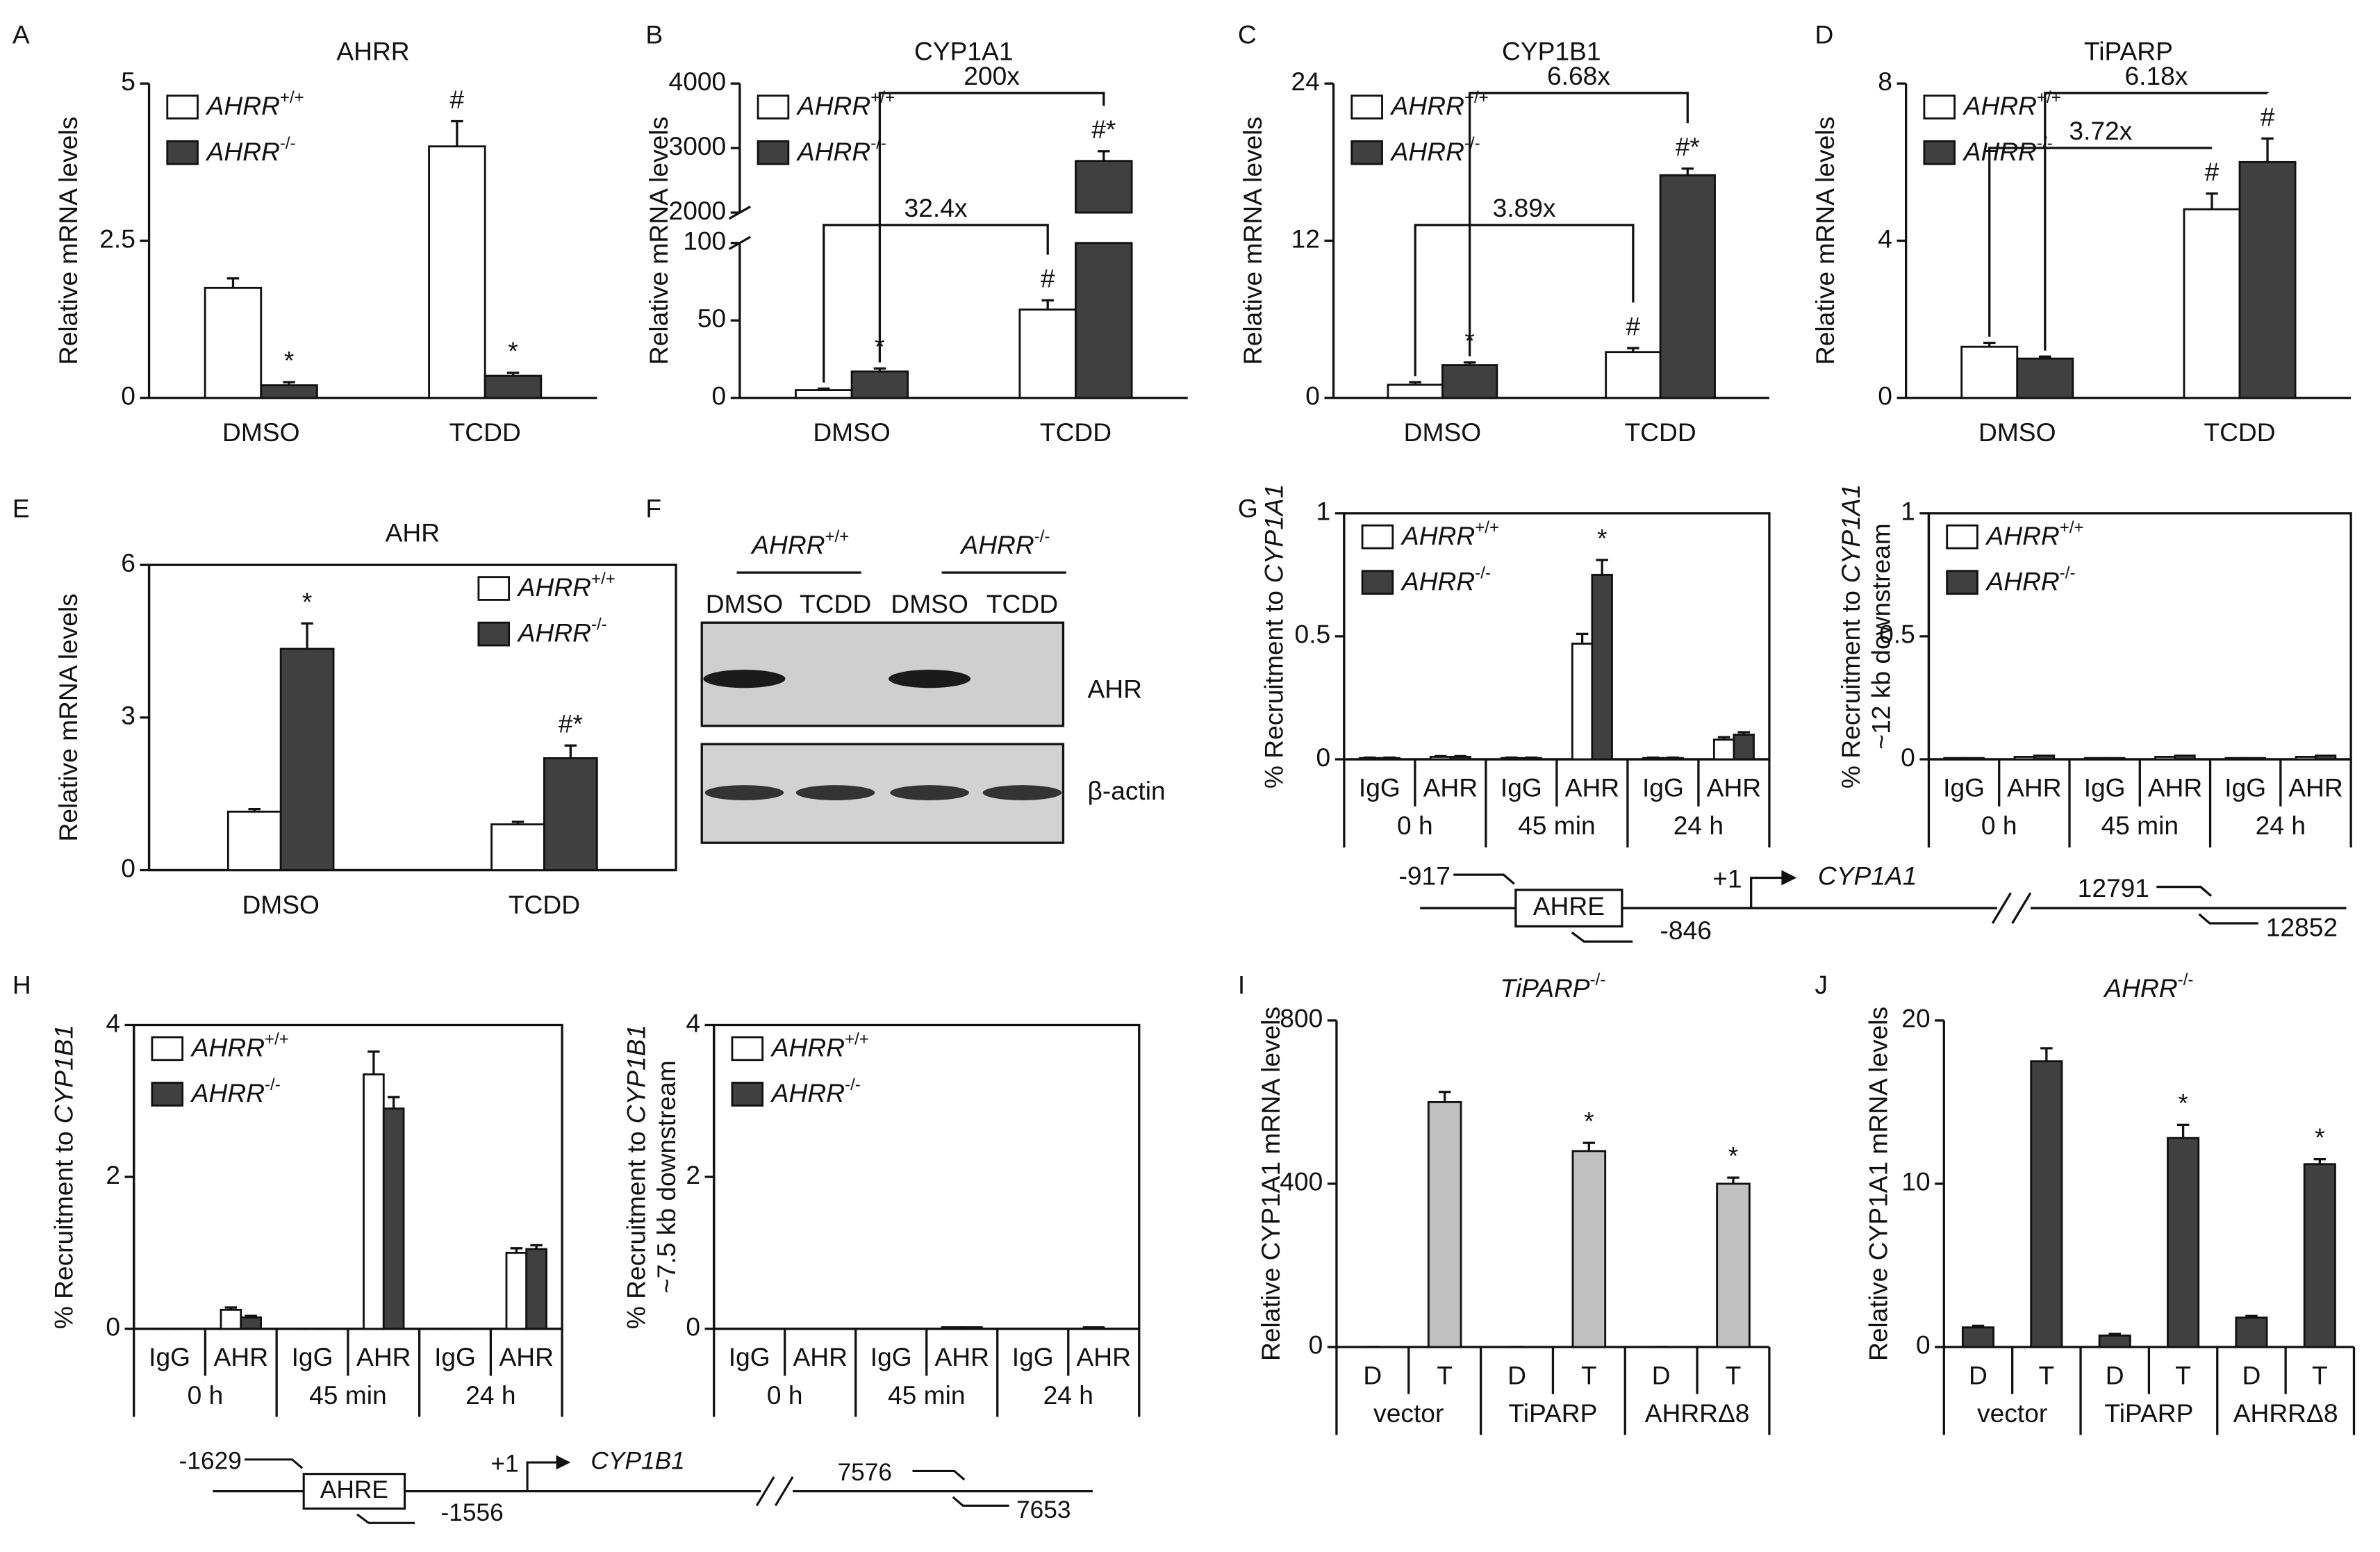 This screenshot has height=1552, width=2380. I want to click on x-tick-label: DMSO, so click(1442, 432).